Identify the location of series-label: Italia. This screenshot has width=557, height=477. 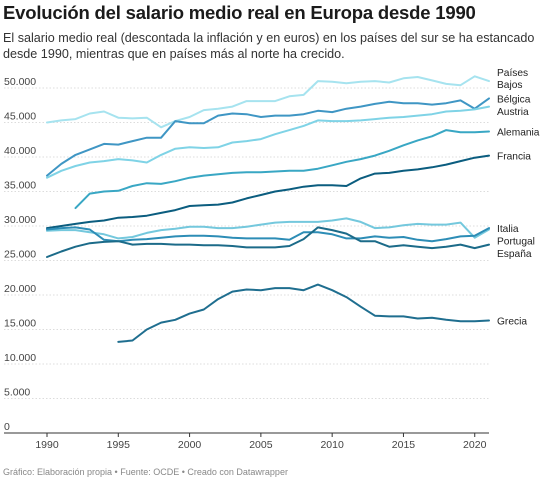
(508, 229).